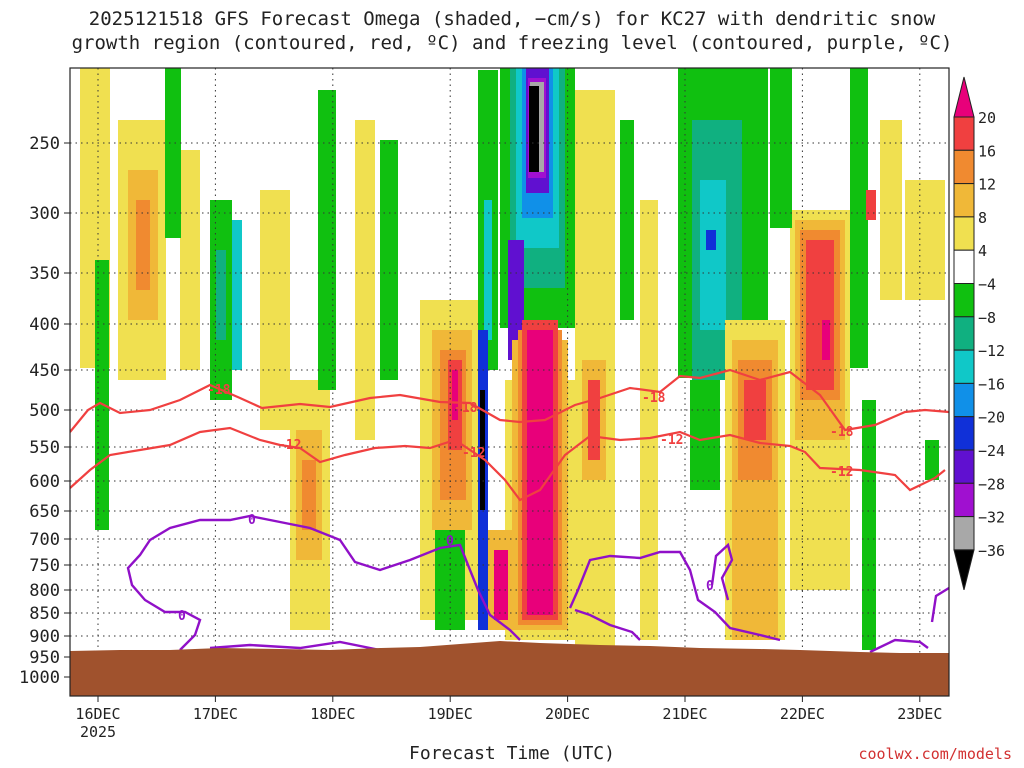 The image size is (1024, 768). I want to click on x-year-label: 2025, so click(98, 732).